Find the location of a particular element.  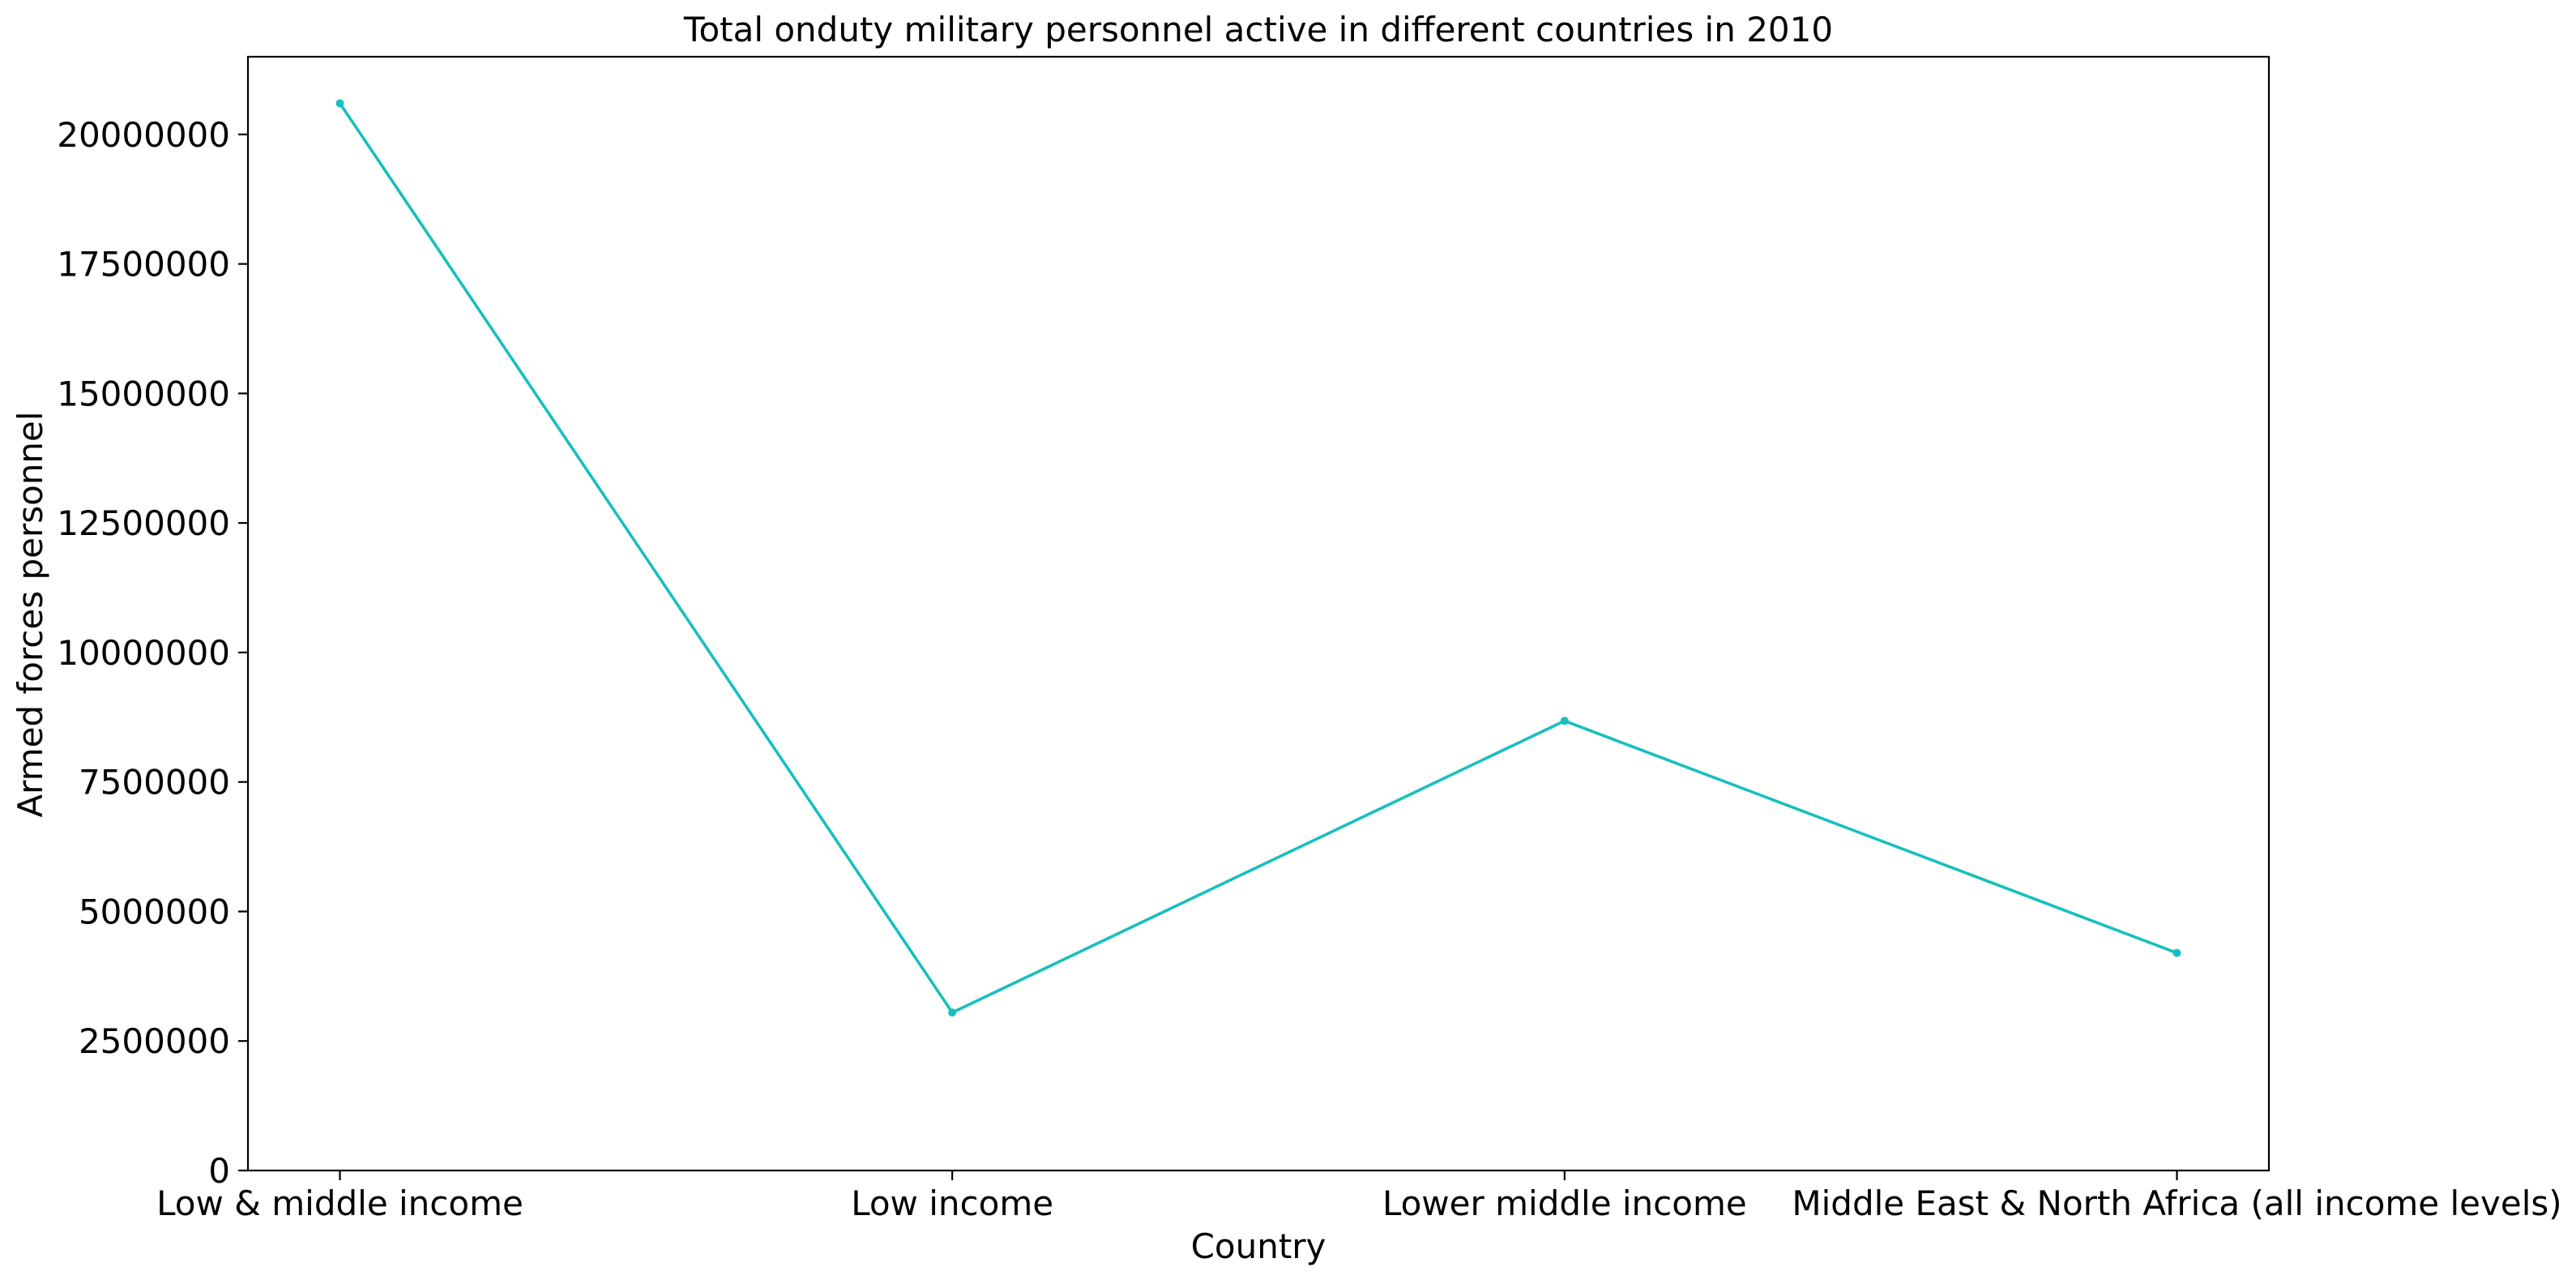

x-tick-label: Lower middle income is located at coordinates (1564, 1203).